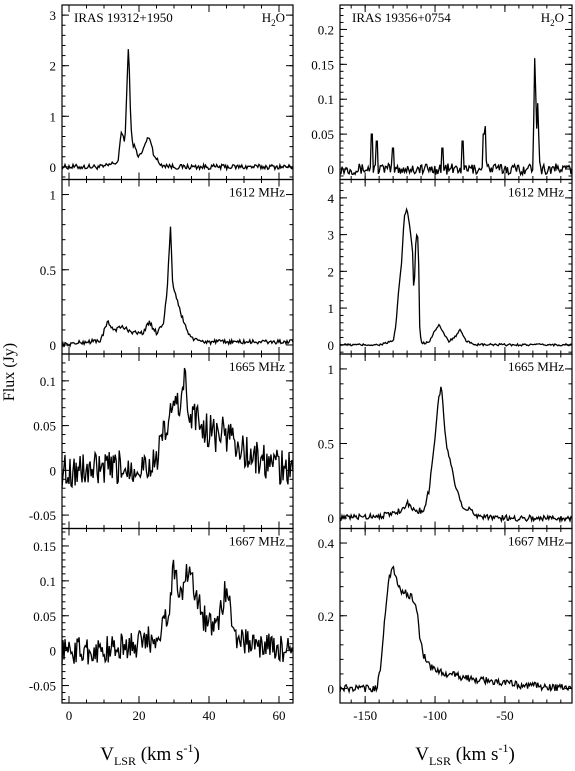  I want to click on spectrum-panel: 0 0.05 0.1 0.15 0.2 IRAS 19356+0754 H2O, so click(442, 92).